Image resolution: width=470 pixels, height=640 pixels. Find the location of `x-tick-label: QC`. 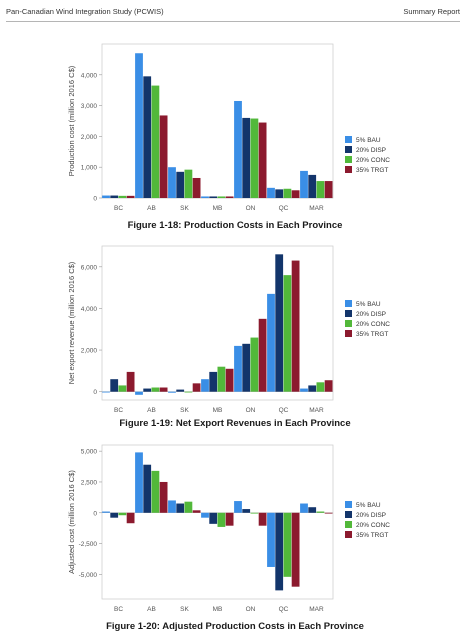

x-tick-label: QC is located at coordinates (284, 410).